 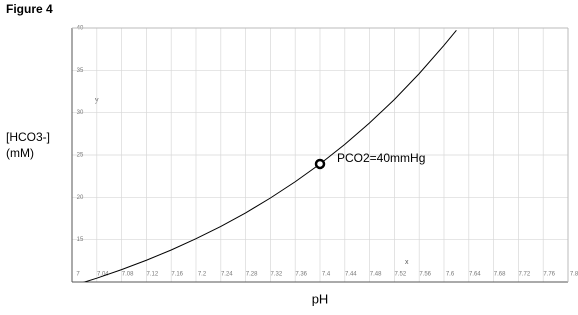 I want to click on annotation: PCO2=40mmHg, so click(x=381, y=158).